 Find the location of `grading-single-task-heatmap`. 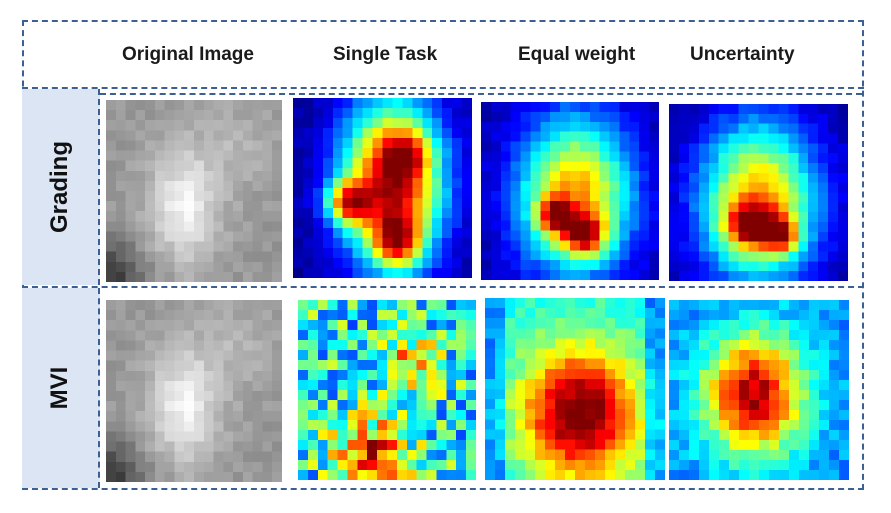

grading-single-task-heatmap is located at coordinates (382, 188).